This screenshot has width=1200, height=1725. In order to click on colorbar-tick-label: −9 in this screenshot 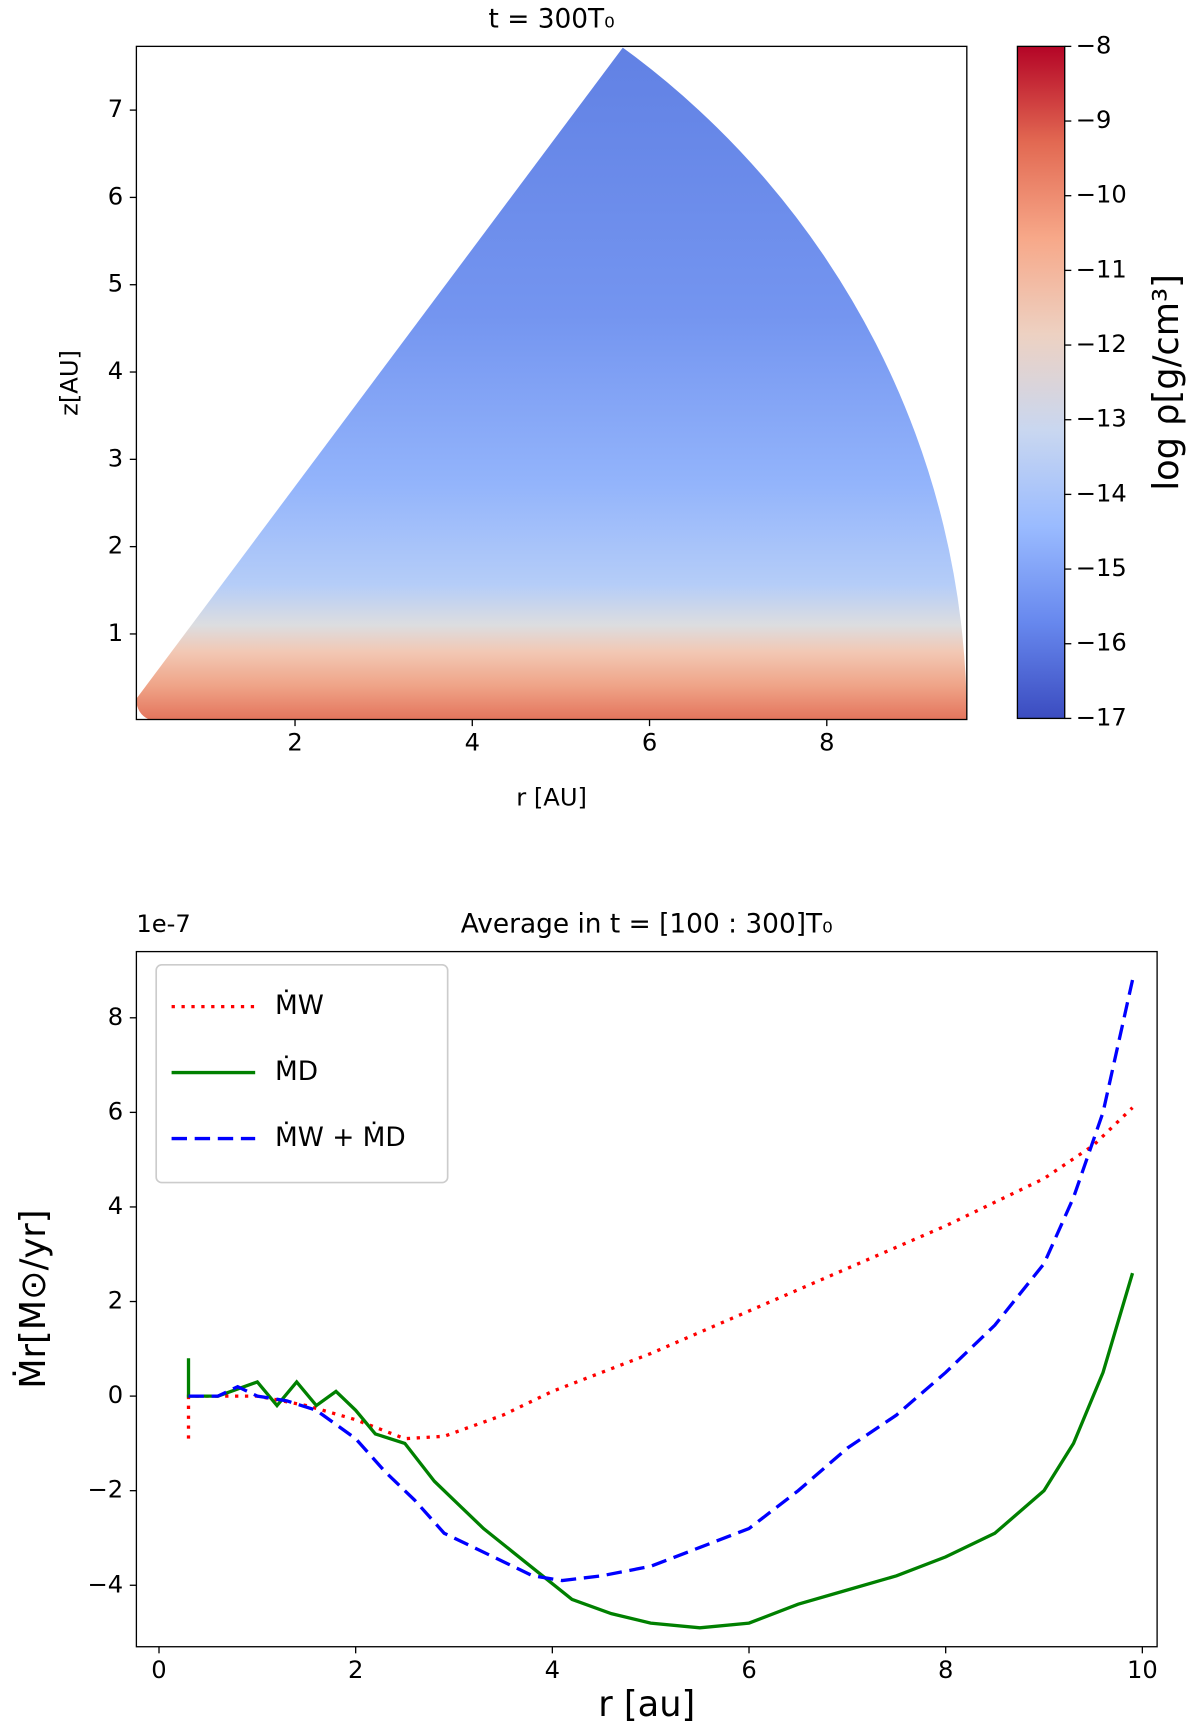, I will do `click(1094, 120)`.